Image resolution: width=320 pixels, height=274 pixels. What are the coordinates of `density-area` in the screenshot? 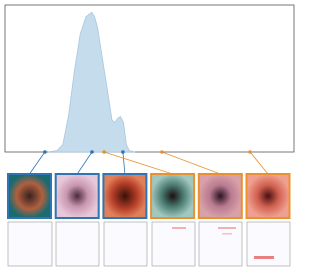 It's located at (92, 82).